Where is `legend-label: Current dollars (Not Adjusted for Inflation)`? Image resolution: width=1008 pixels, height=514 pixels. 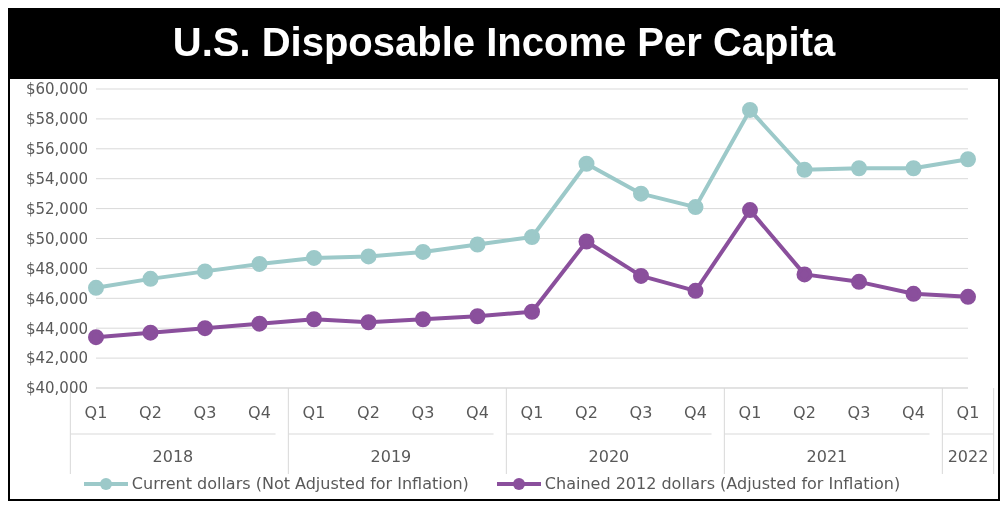
legend-label: Current dollars (Not Adjusted for Inflation) is located at coordinates (299, 483).